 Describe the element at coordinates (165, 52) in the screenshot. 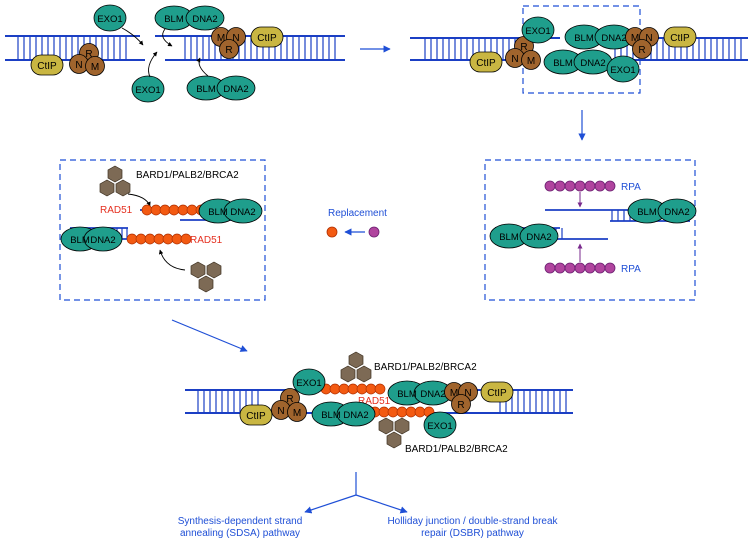

I see `binding-arrows` at that location.